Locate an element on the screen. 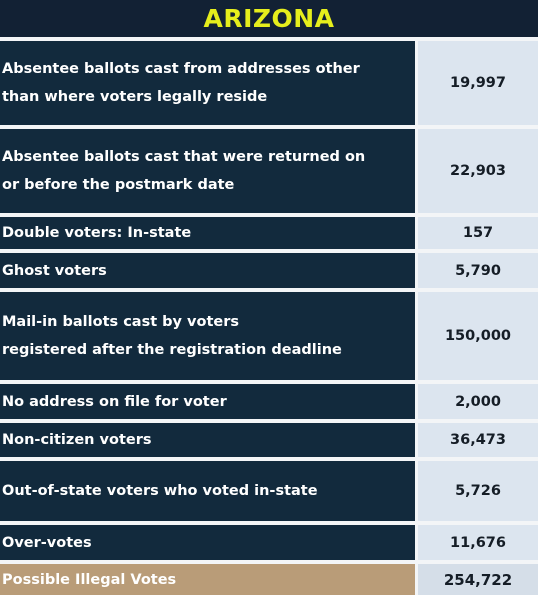 The image size is (538, 595). row-label: Ghost voters is located at coordinates (207, 270).